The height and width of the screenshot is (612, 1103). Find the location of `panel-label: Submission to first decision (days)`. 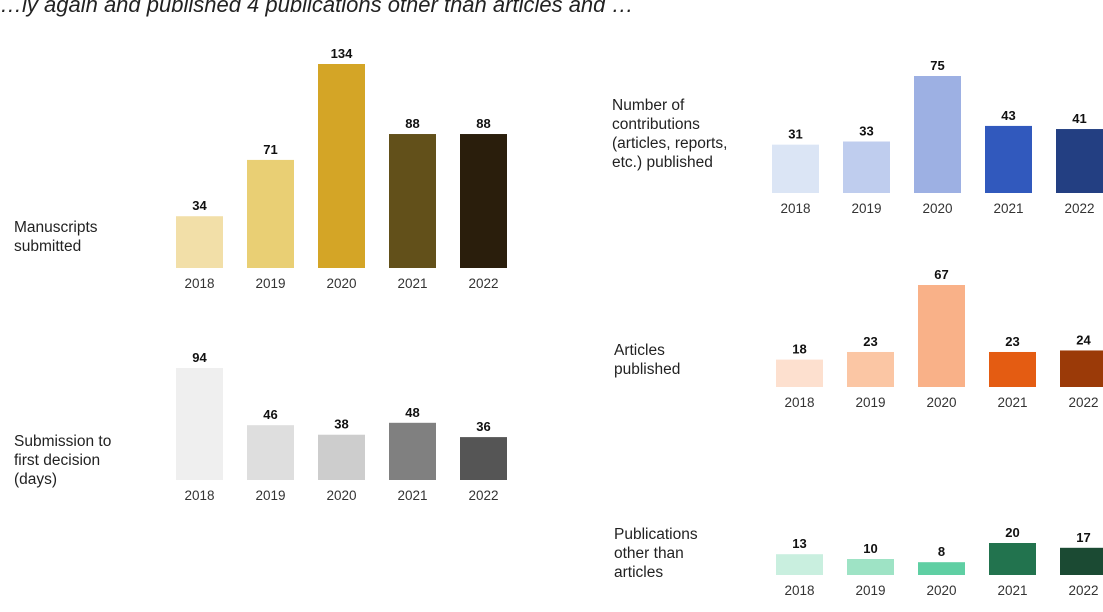

panel-label: Submission to first decision (days) is located at coordinates (63, 460).